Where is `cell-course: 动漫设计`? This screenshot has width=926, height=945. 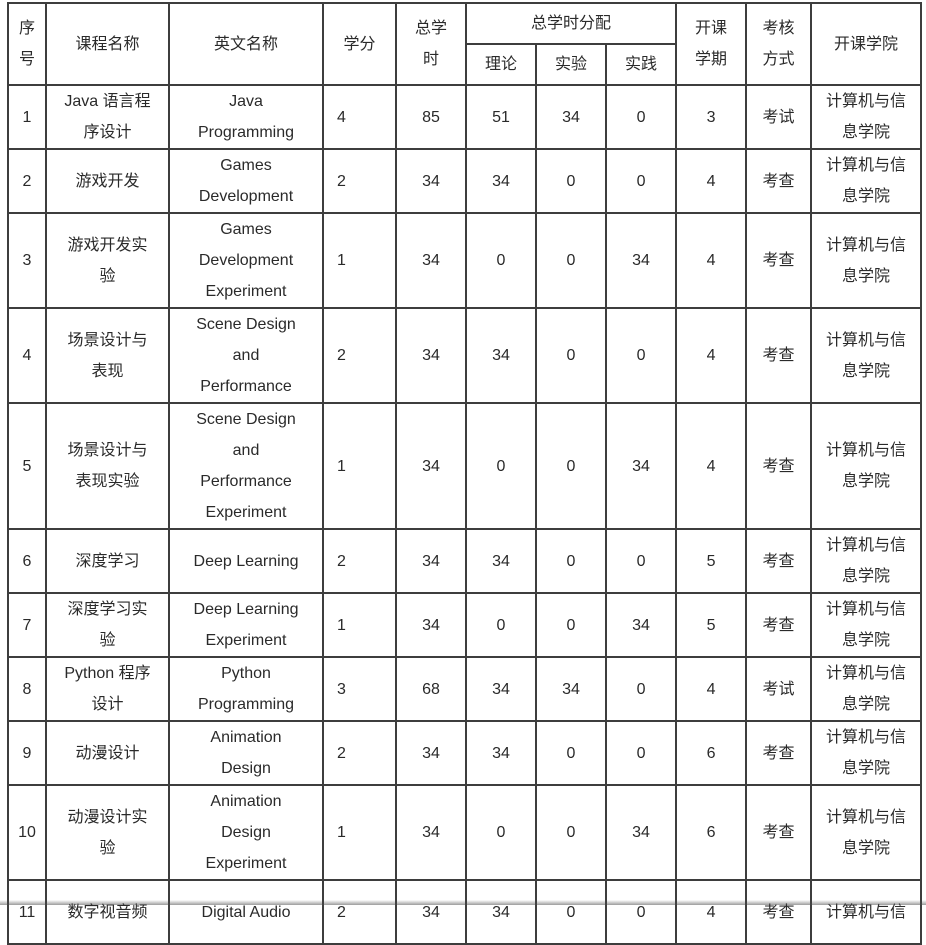 cell-course: 动漫设计 is located at coordinates (107, 753).